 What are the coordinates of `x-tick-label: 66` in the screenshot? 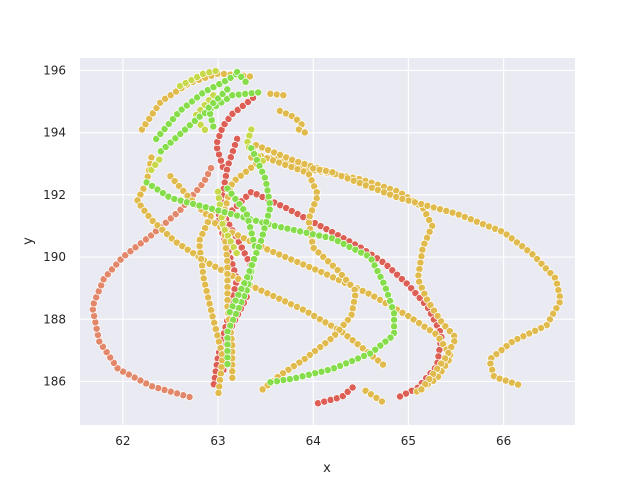 It's located at (503, 441).